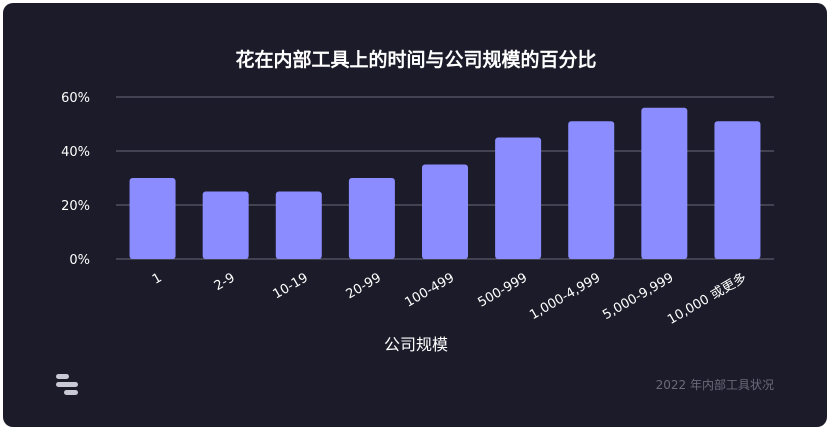 This screenshot has height=432, width=832. What do you see at coordinates (79, 260) in the screenshot?
I see `y-tick-label: 0%` at bounding box center [79, 260].